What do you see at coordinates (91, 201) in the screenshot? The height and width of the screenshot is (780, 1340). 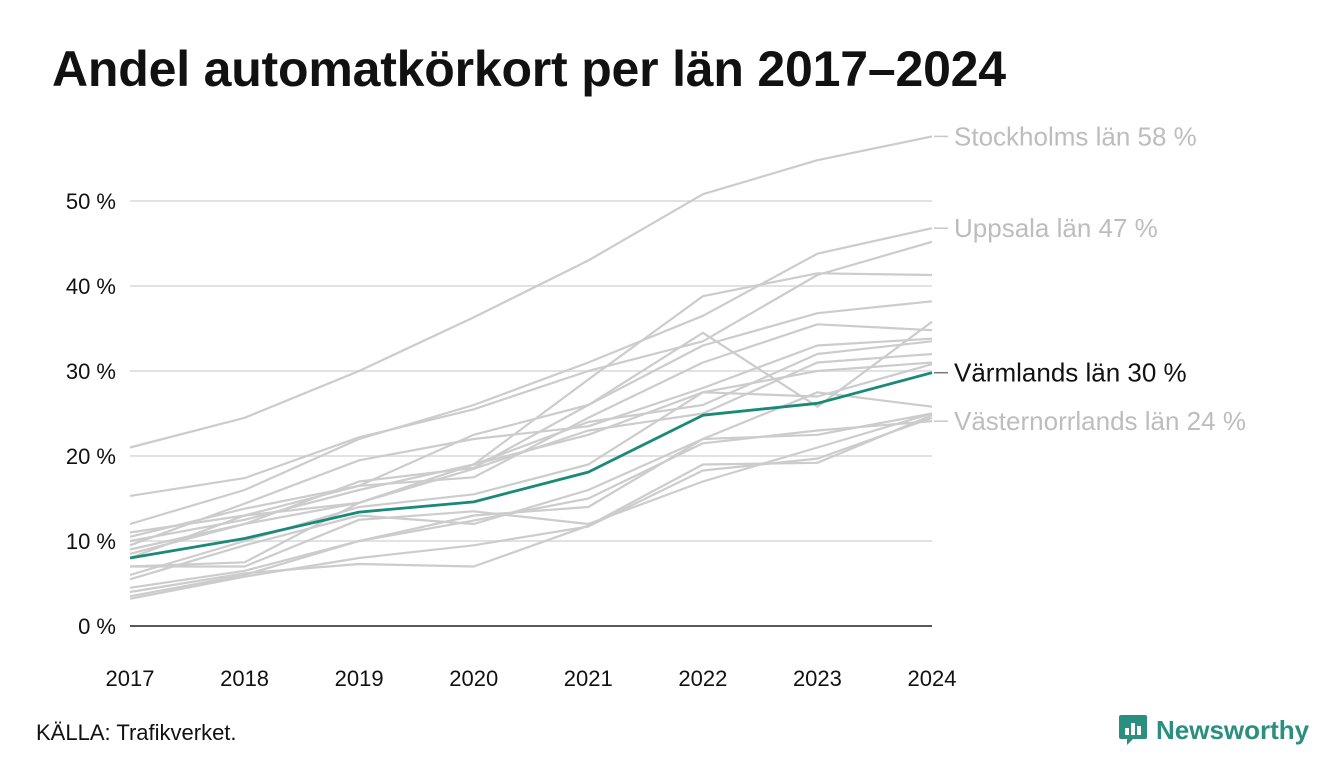 I see `y-tick-label: 50 %` at bounding box center [91, 201].